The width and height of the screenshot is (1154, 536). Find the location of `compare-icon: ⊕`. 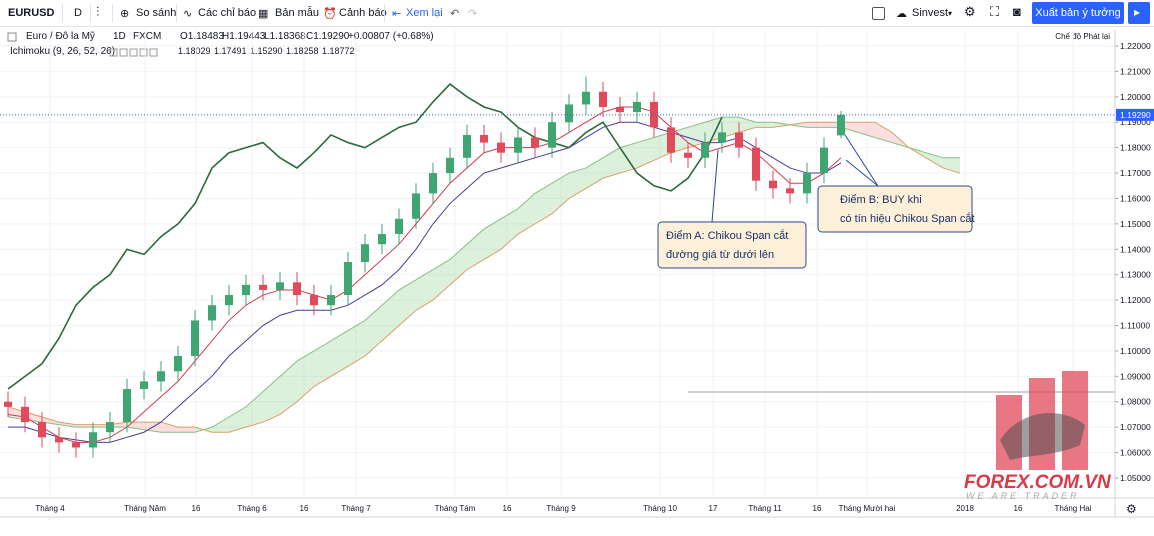

compare-icon: ⊕ is located at coordinates (125, 14).